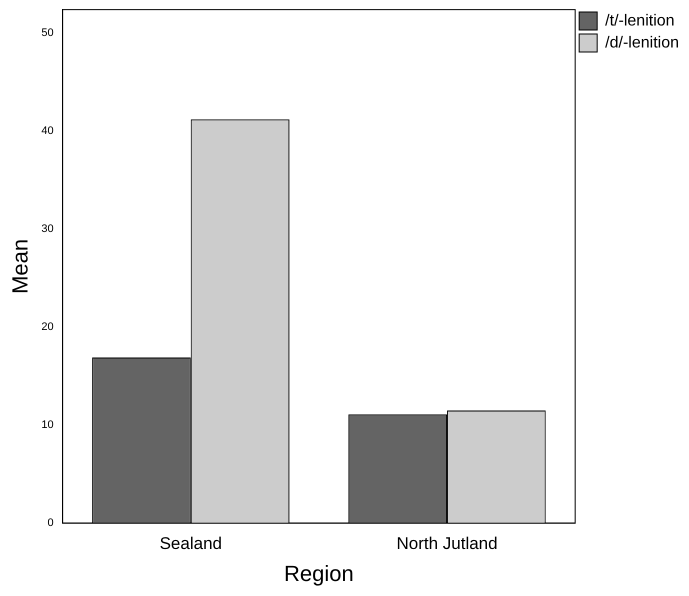  Describe the element at coordinates (47, 131) in the screenshot. I see `y-tick-label: 40` at that location.